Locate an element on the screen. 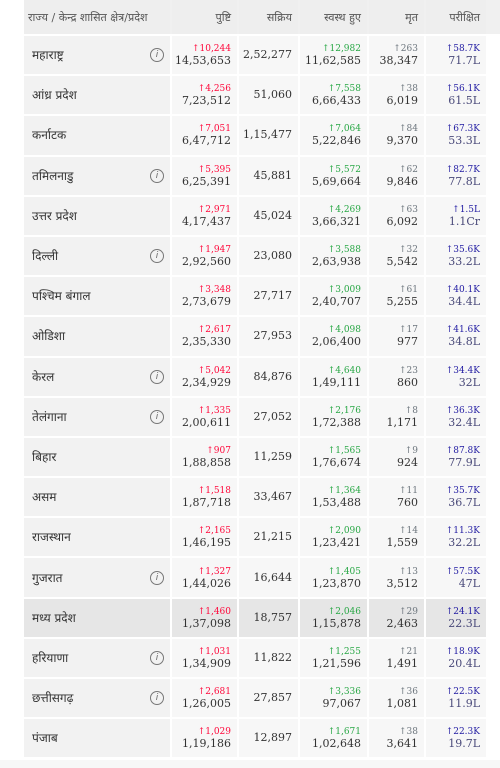 This screenshot has width=500, height=768. recovered-delta: ↑2,046 is located at coordinates (344, 611).